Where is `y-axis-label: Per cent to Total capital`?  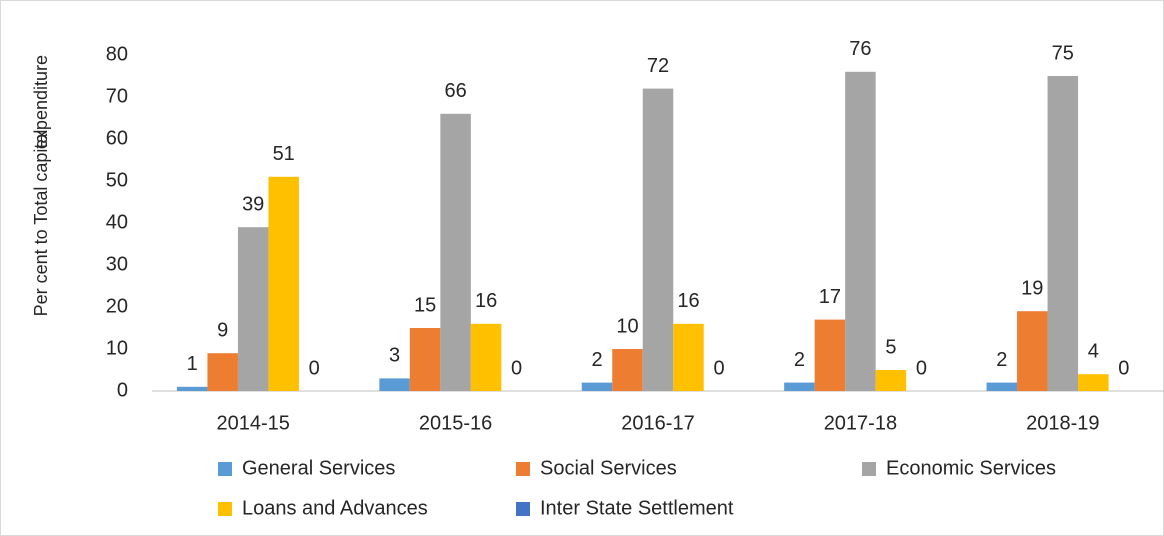 y-axis-label: Per cent to Total capital is located at coordinates (41, 223).